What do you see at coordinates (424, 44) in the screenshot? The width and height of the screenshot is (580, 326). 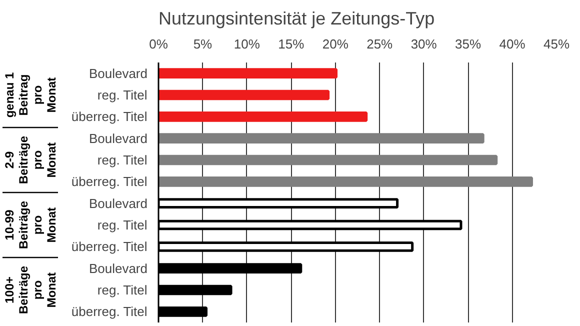 I see `x-tick-label: 30%` at bounding box center [424, 44].